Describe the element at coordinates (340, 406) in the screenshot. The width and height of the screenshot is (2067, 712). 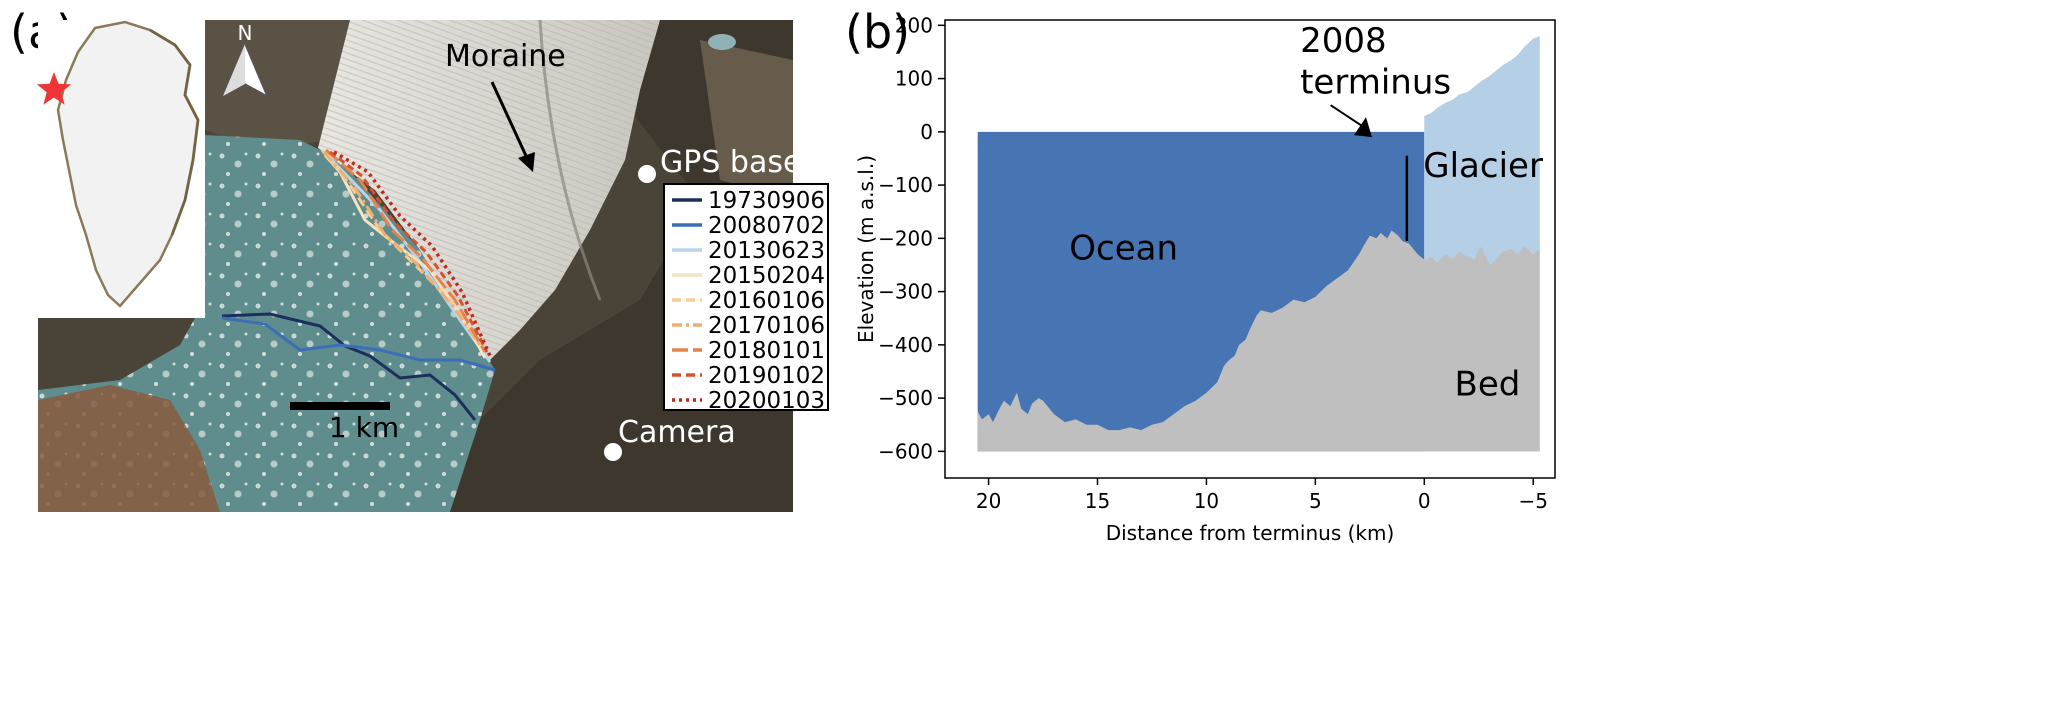
I see `scale-bar` at that location.